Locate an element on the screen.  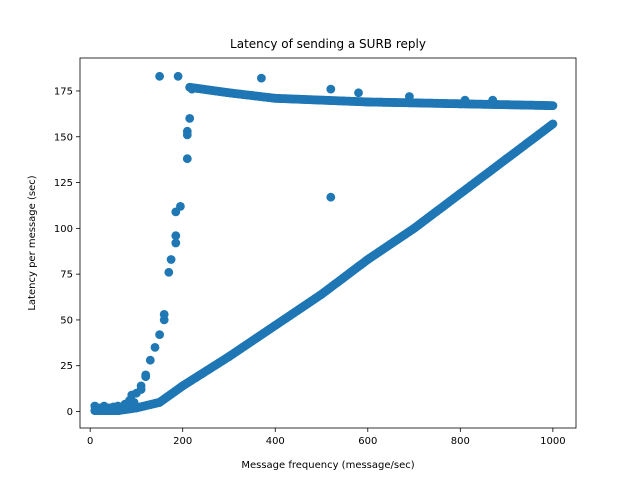
x-axis-label: Message frequency (message/sec) is located at coordinates (327, 465).